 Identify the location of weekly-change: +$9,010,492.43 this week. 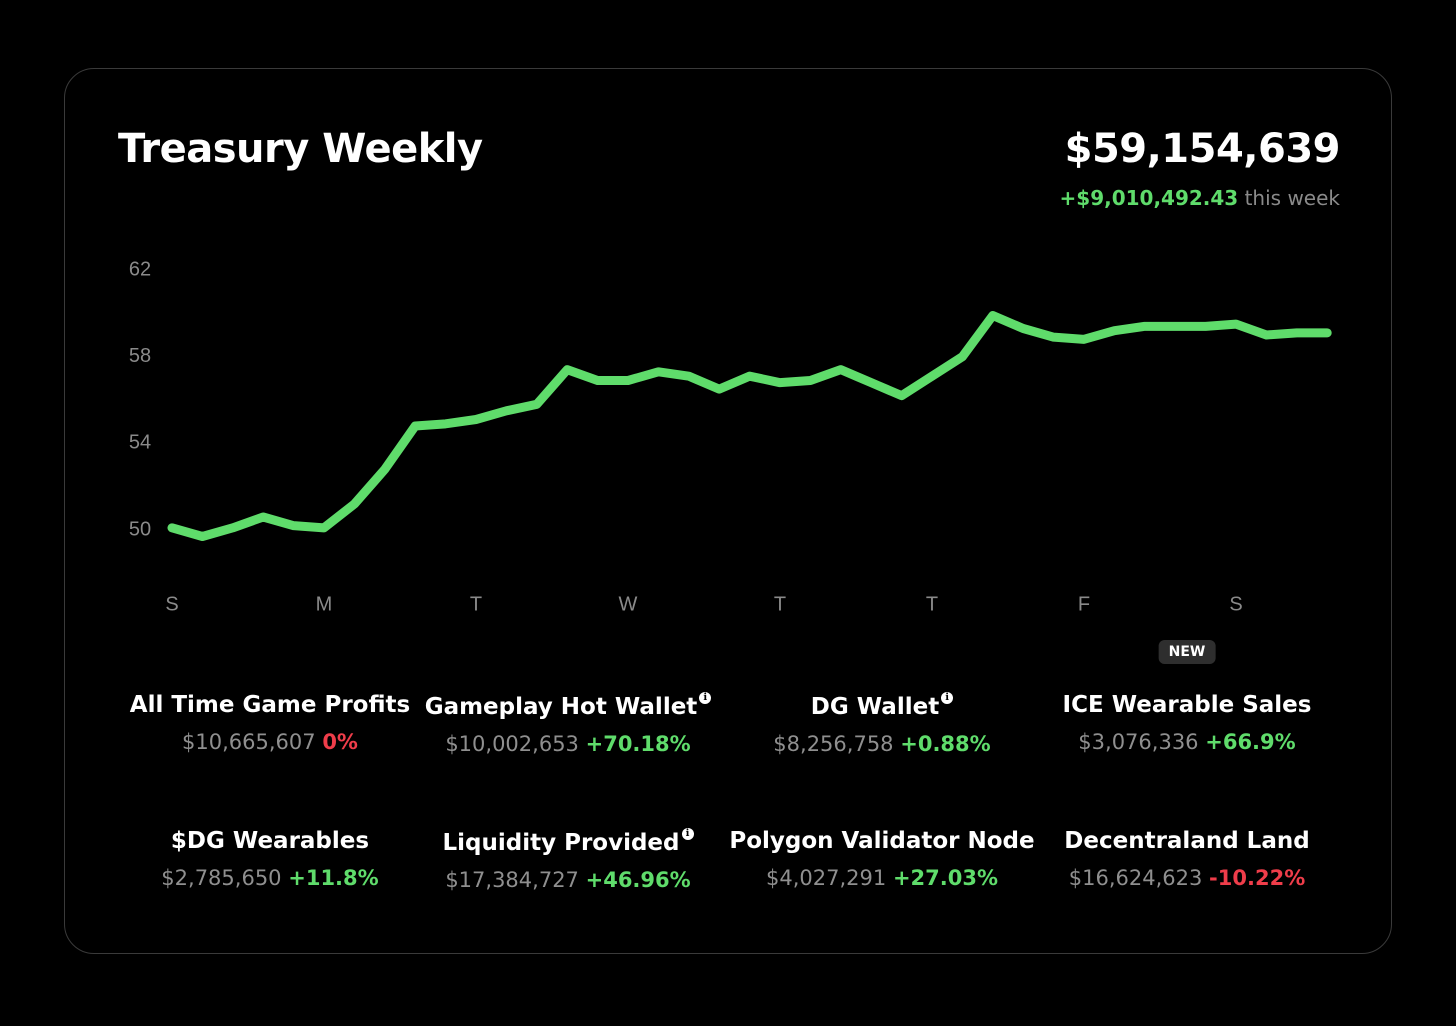
(1200, 198).